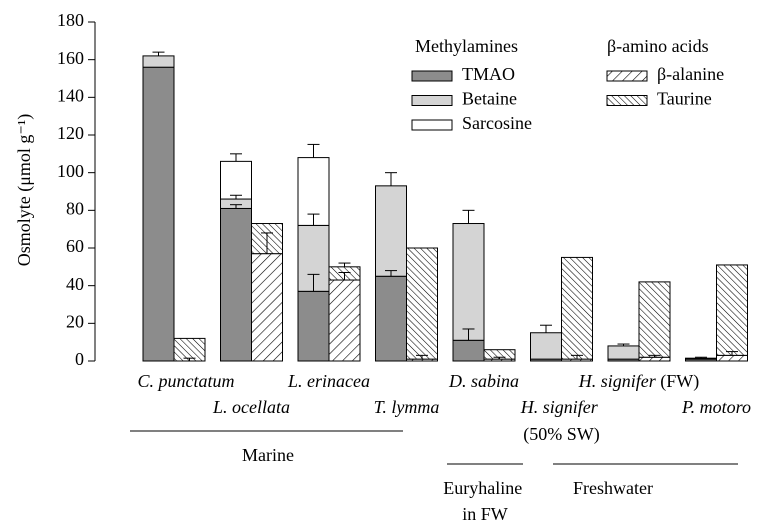  Describe the element at coordinates (489, 99) in the screenshot. I see `legend-label: Betaine` at that location.